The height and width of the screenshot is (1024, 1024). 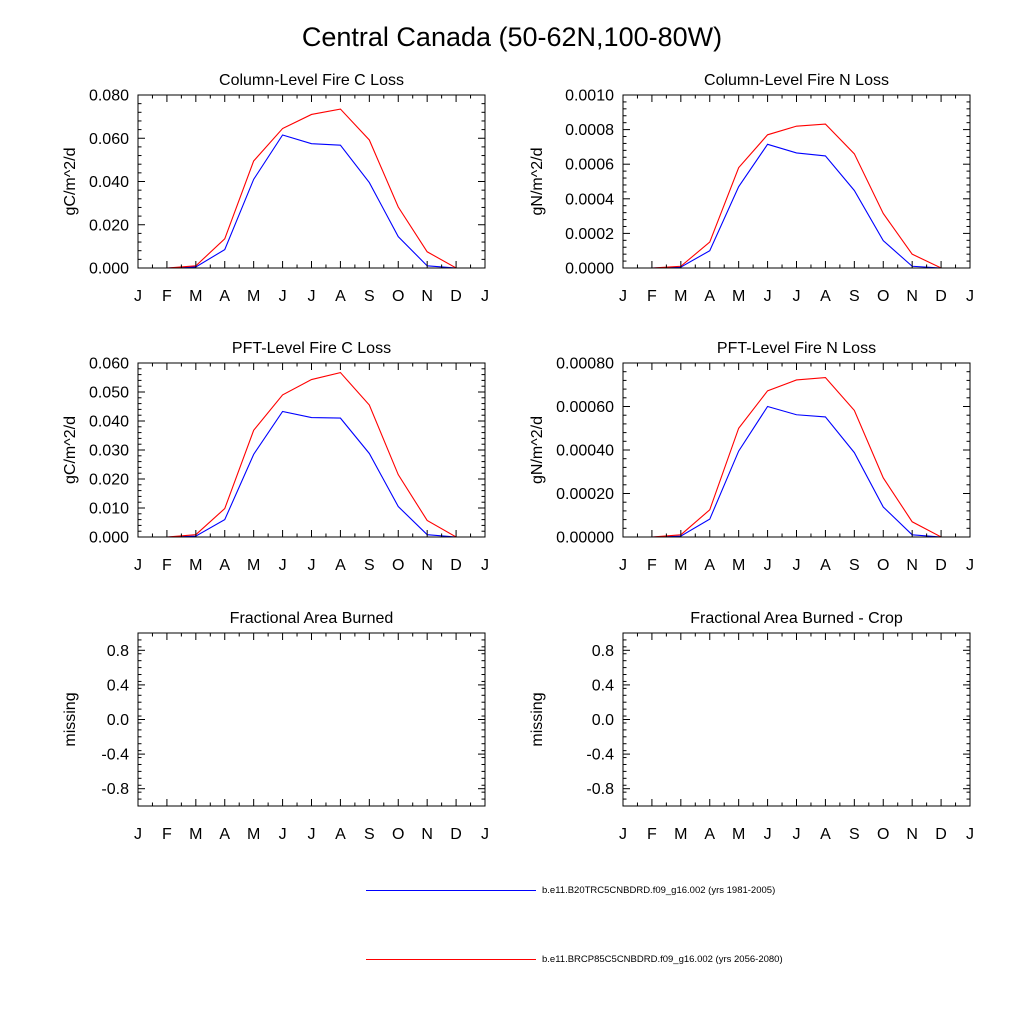 What do you see at coordinates (109, 96) in the screenshot?
I see `y-tick-label: 0.080` at bounding box center [109, 96].